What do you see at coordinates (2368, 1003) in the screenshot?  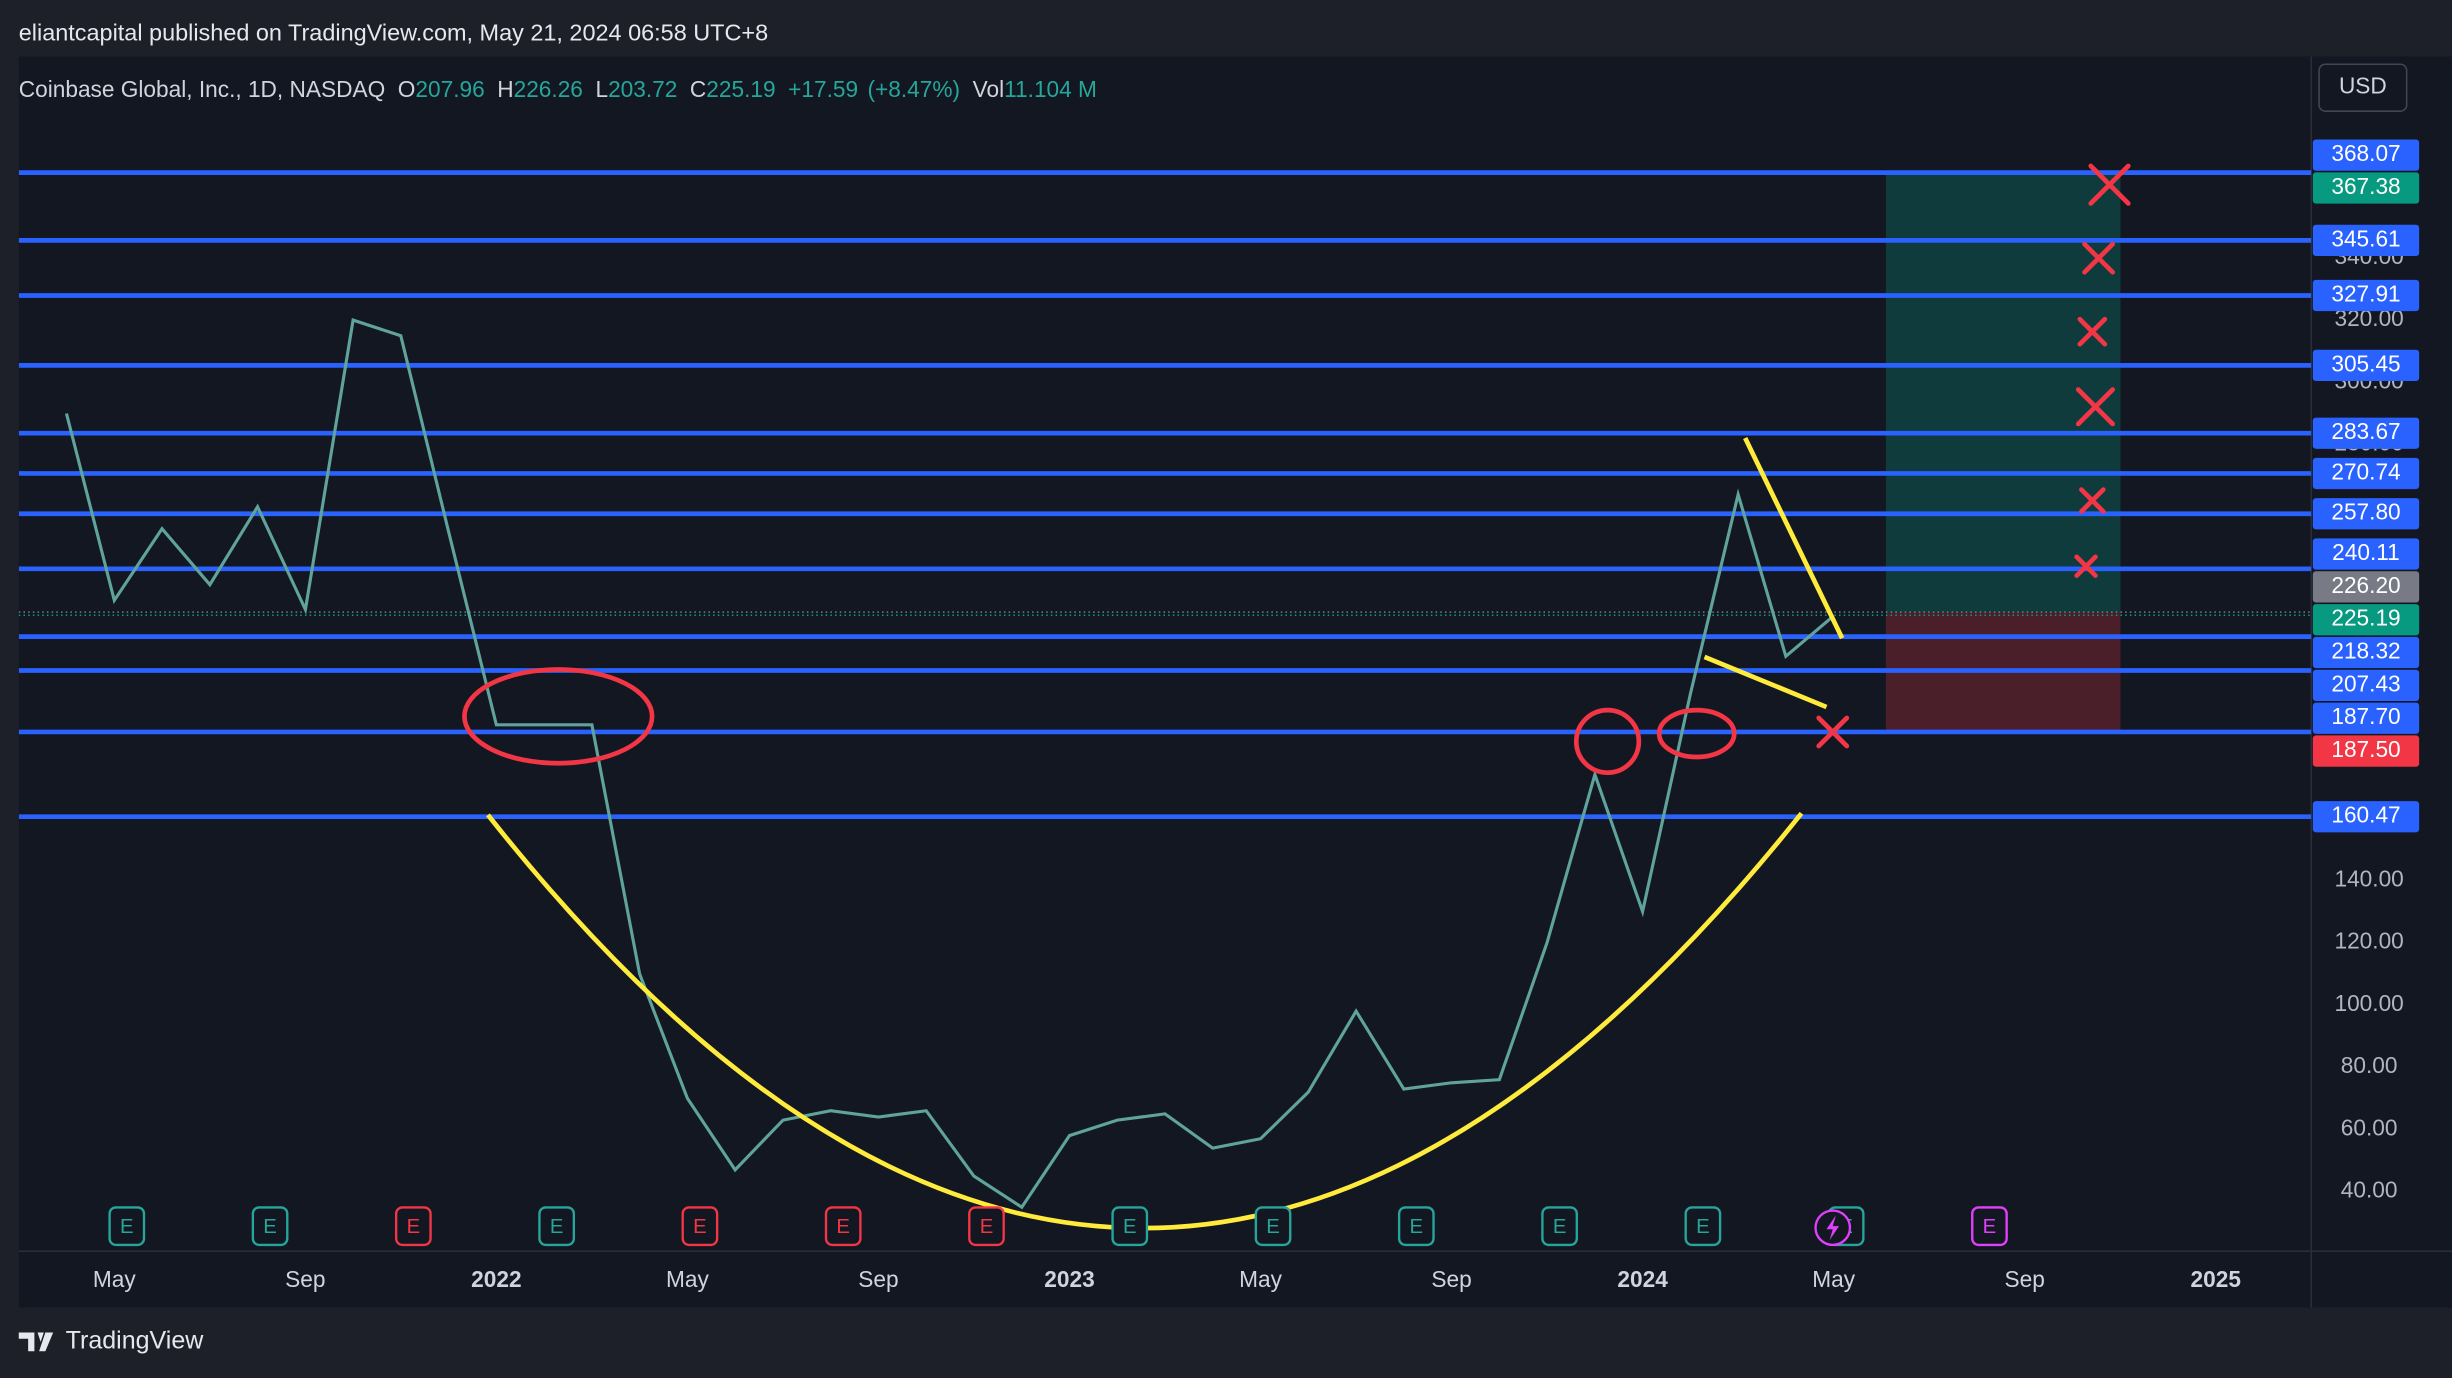 I see `y-tick-label: 100.00` at bounding box center [2368, 1003].